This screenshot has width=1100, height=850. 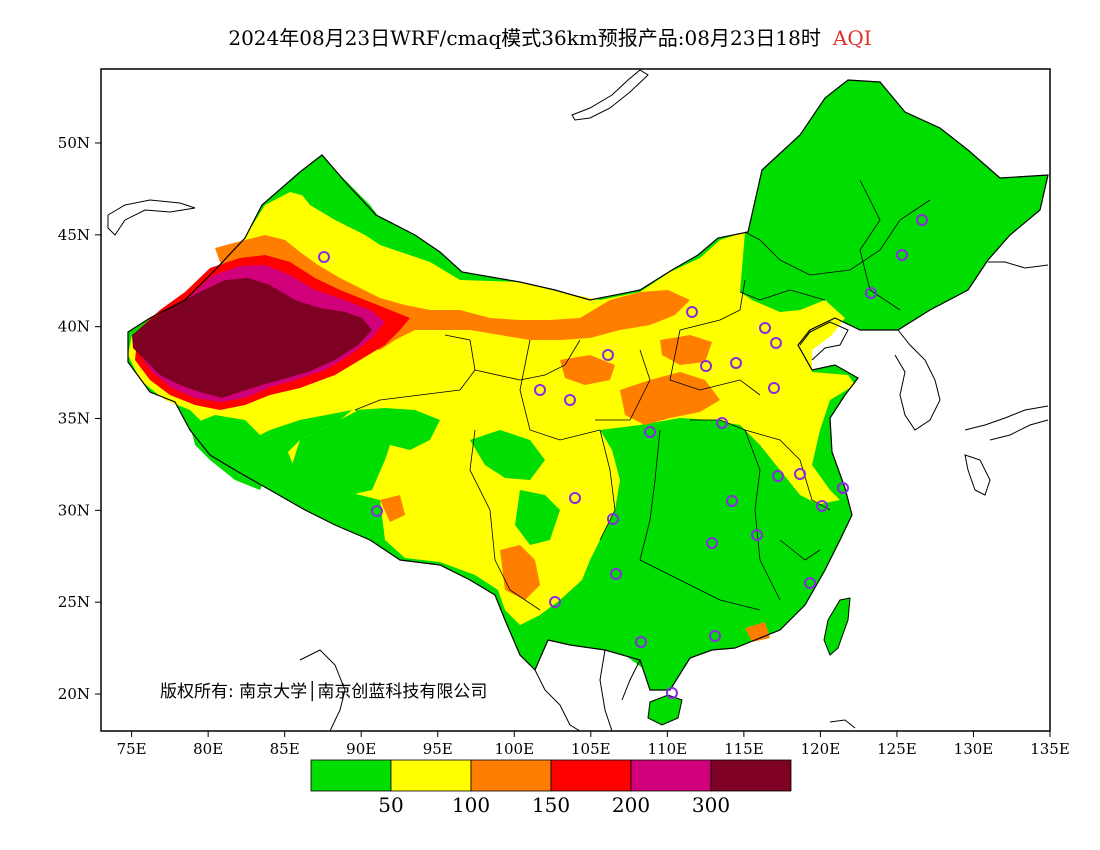 What do you see at coordinates (1050, 749) in the screenshot?
I see `lon-tick-label: 135E` at bounding box center [1050, 749].